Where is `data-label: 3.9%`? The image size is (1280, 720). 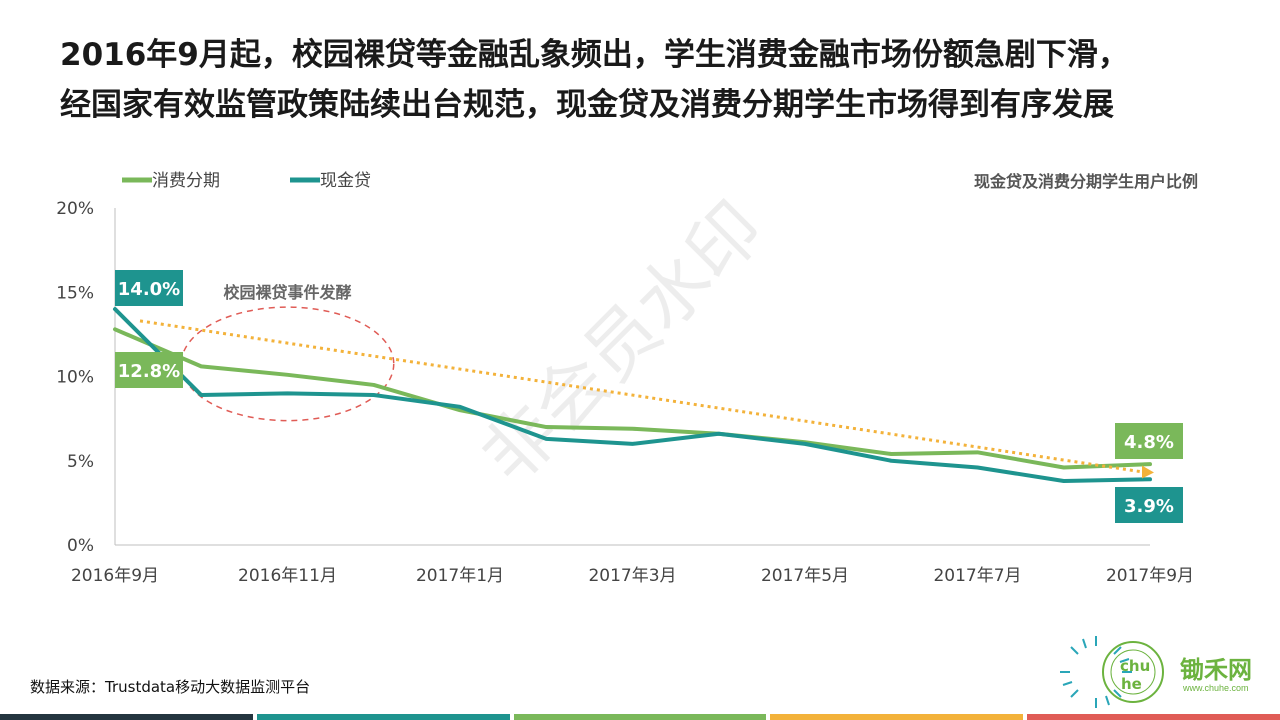
data-label: 3.9% is located at coordinates (1149, 506).